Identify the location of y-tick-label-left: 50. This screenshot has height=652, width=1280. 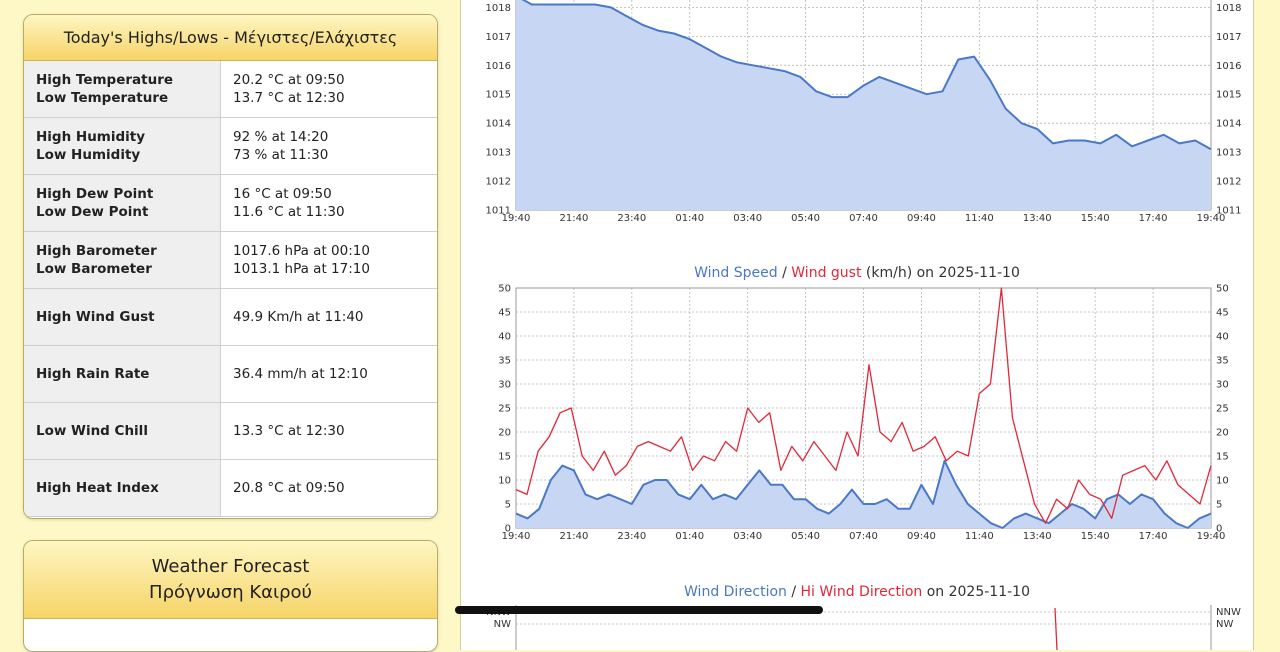
(504, 289).